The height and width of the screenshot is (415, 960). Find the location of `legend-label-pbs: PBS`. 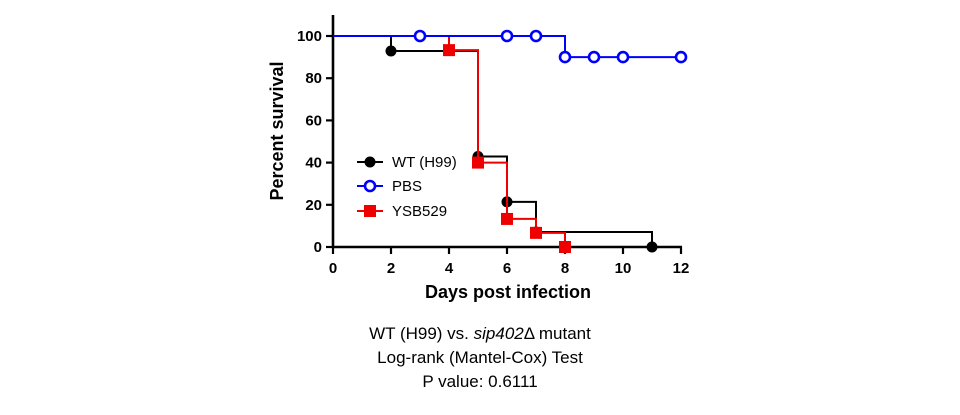

legend-label-pbs: PBS is located at coordinates (407, 186).